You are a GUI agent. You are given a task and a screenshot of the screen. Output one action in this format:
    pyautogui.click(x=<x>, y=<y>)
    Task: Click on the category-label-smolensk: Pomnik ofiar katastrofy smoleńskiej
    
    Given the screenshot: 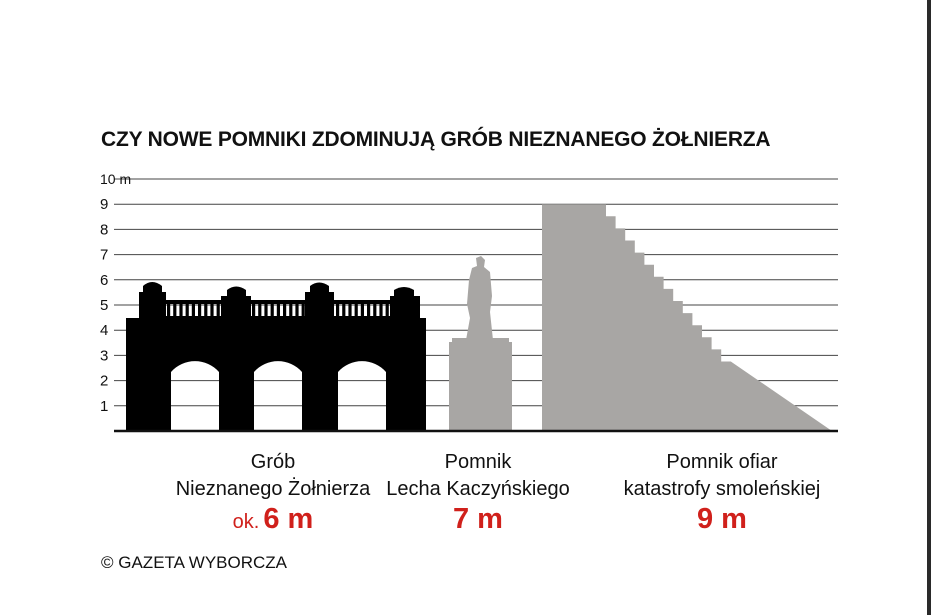 What is the action you would take?
    pyautogui.click(x=722, y=475)
    